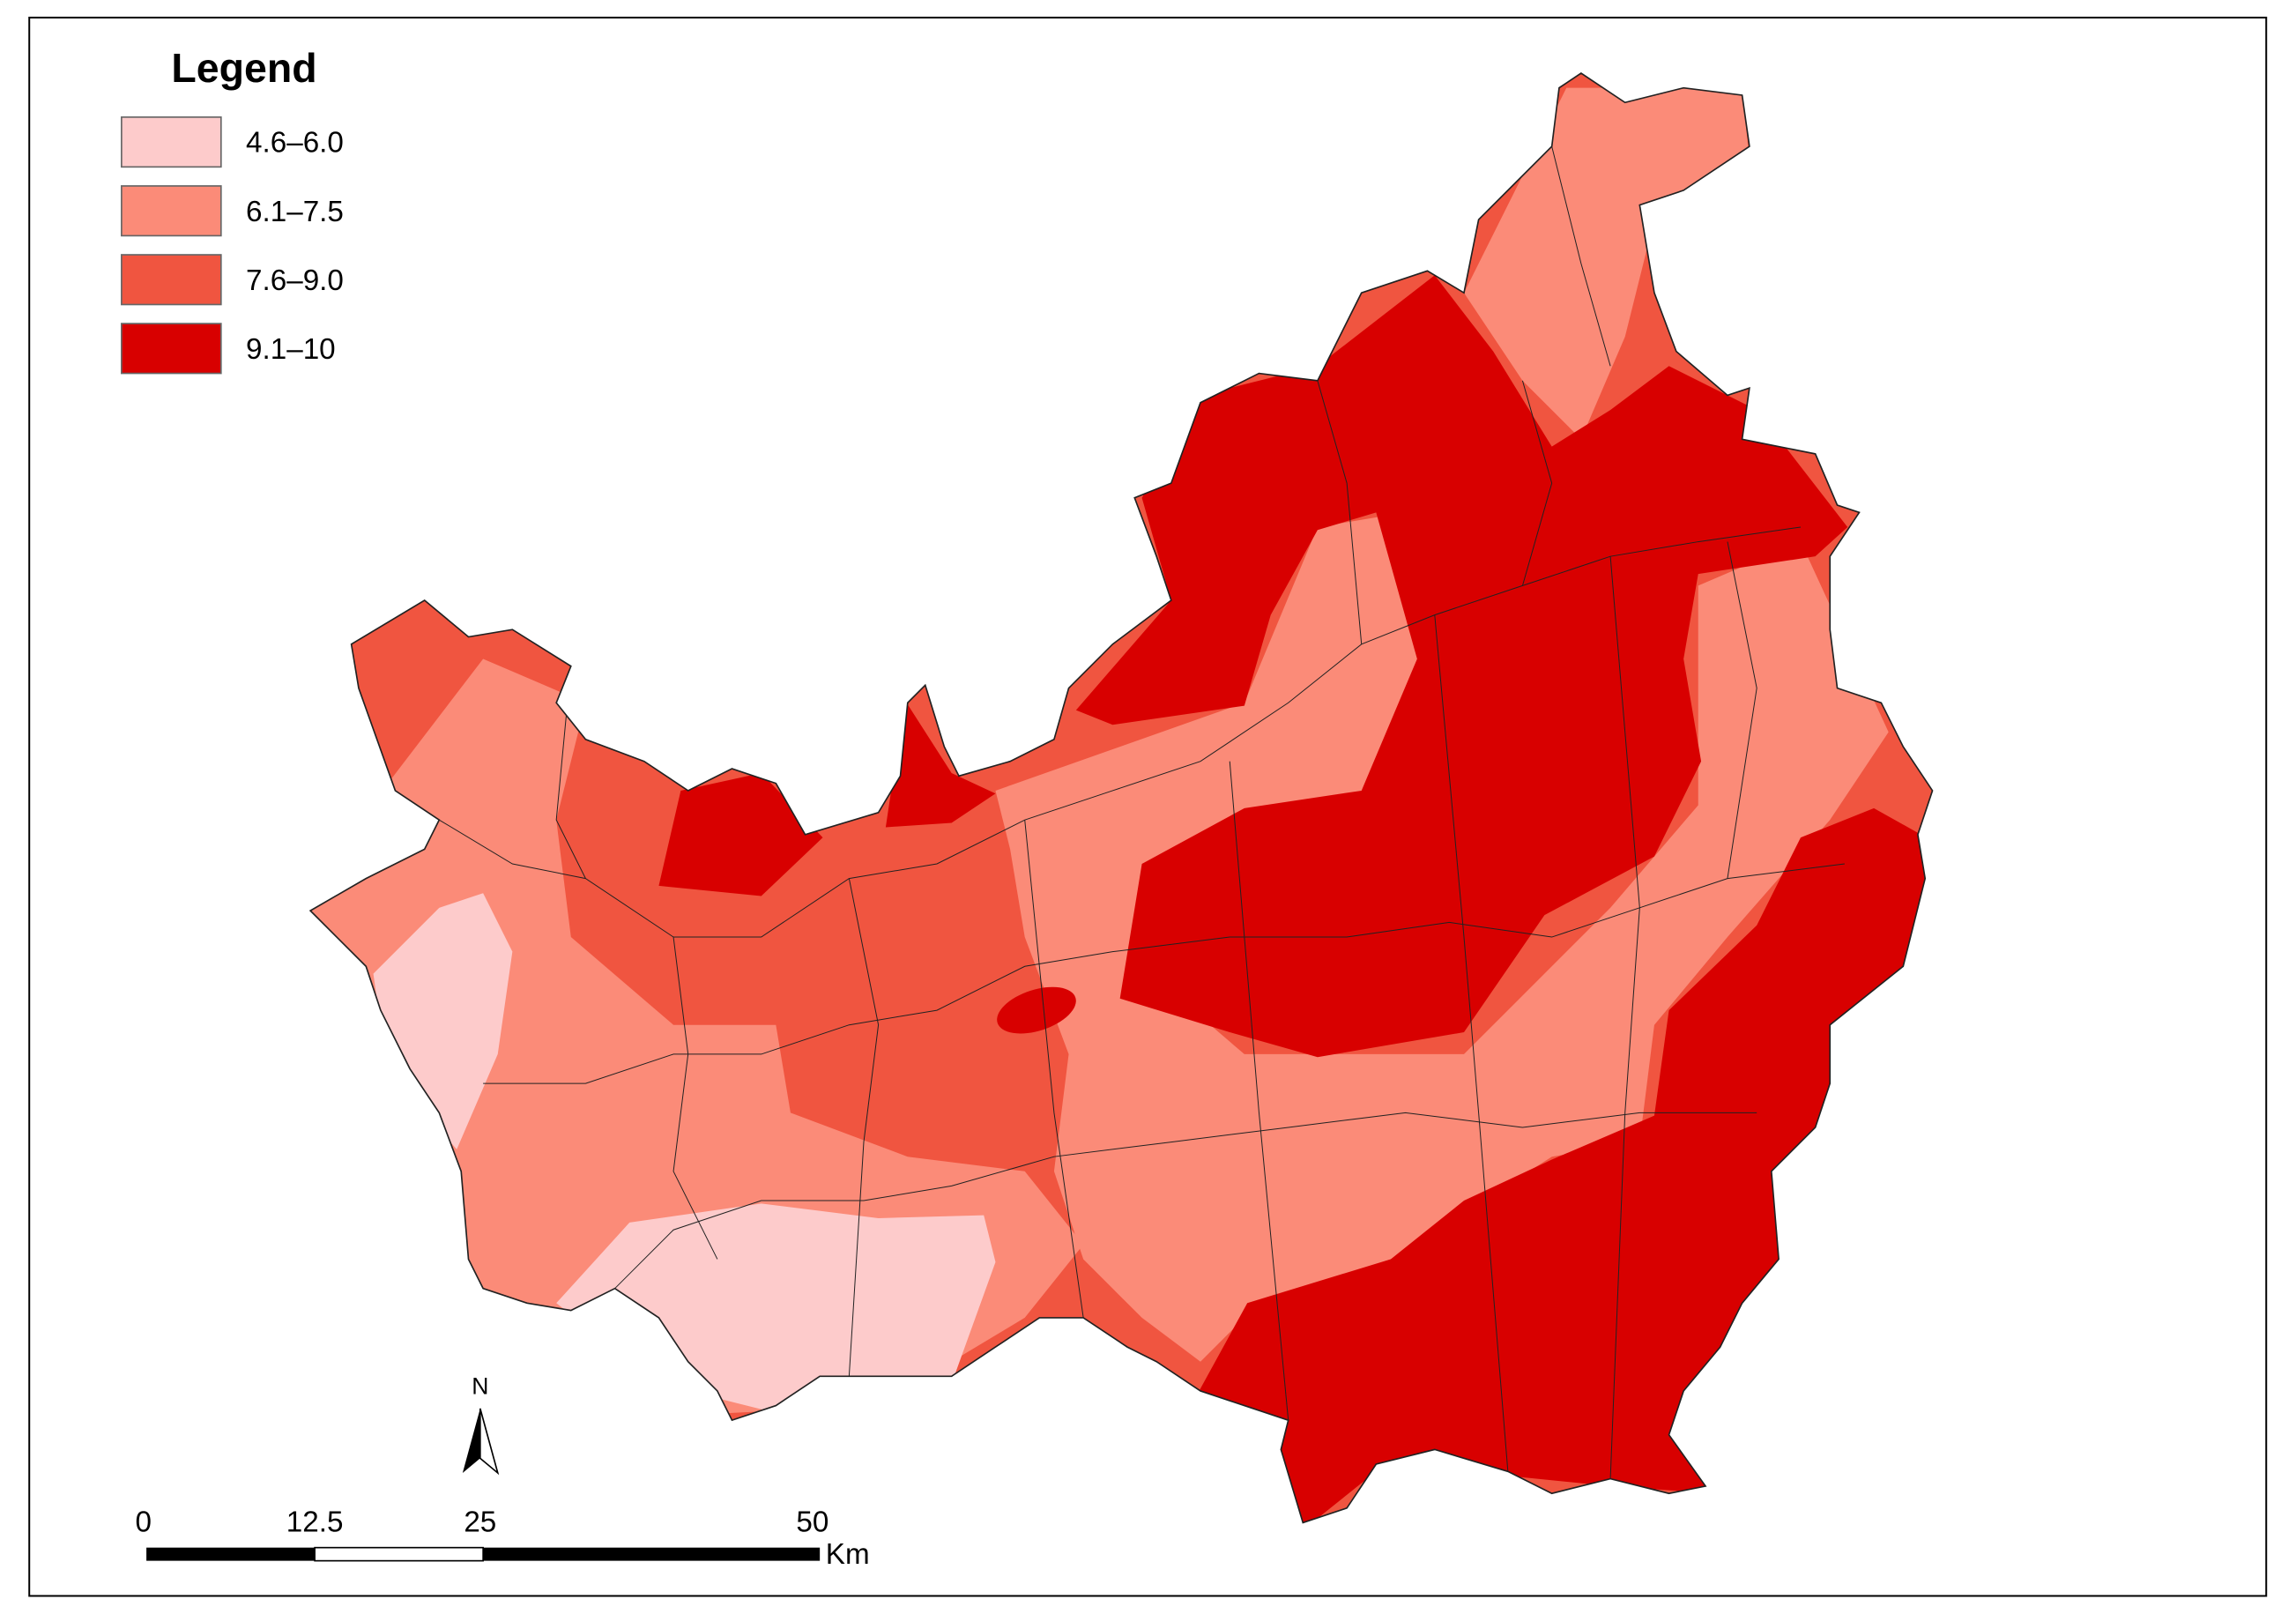 The width and height of the screenshot is (2296, 1614). Describe the element at coordinates (315, 1522) in the screenshot. I see `scale-label: 12.5` at that location.